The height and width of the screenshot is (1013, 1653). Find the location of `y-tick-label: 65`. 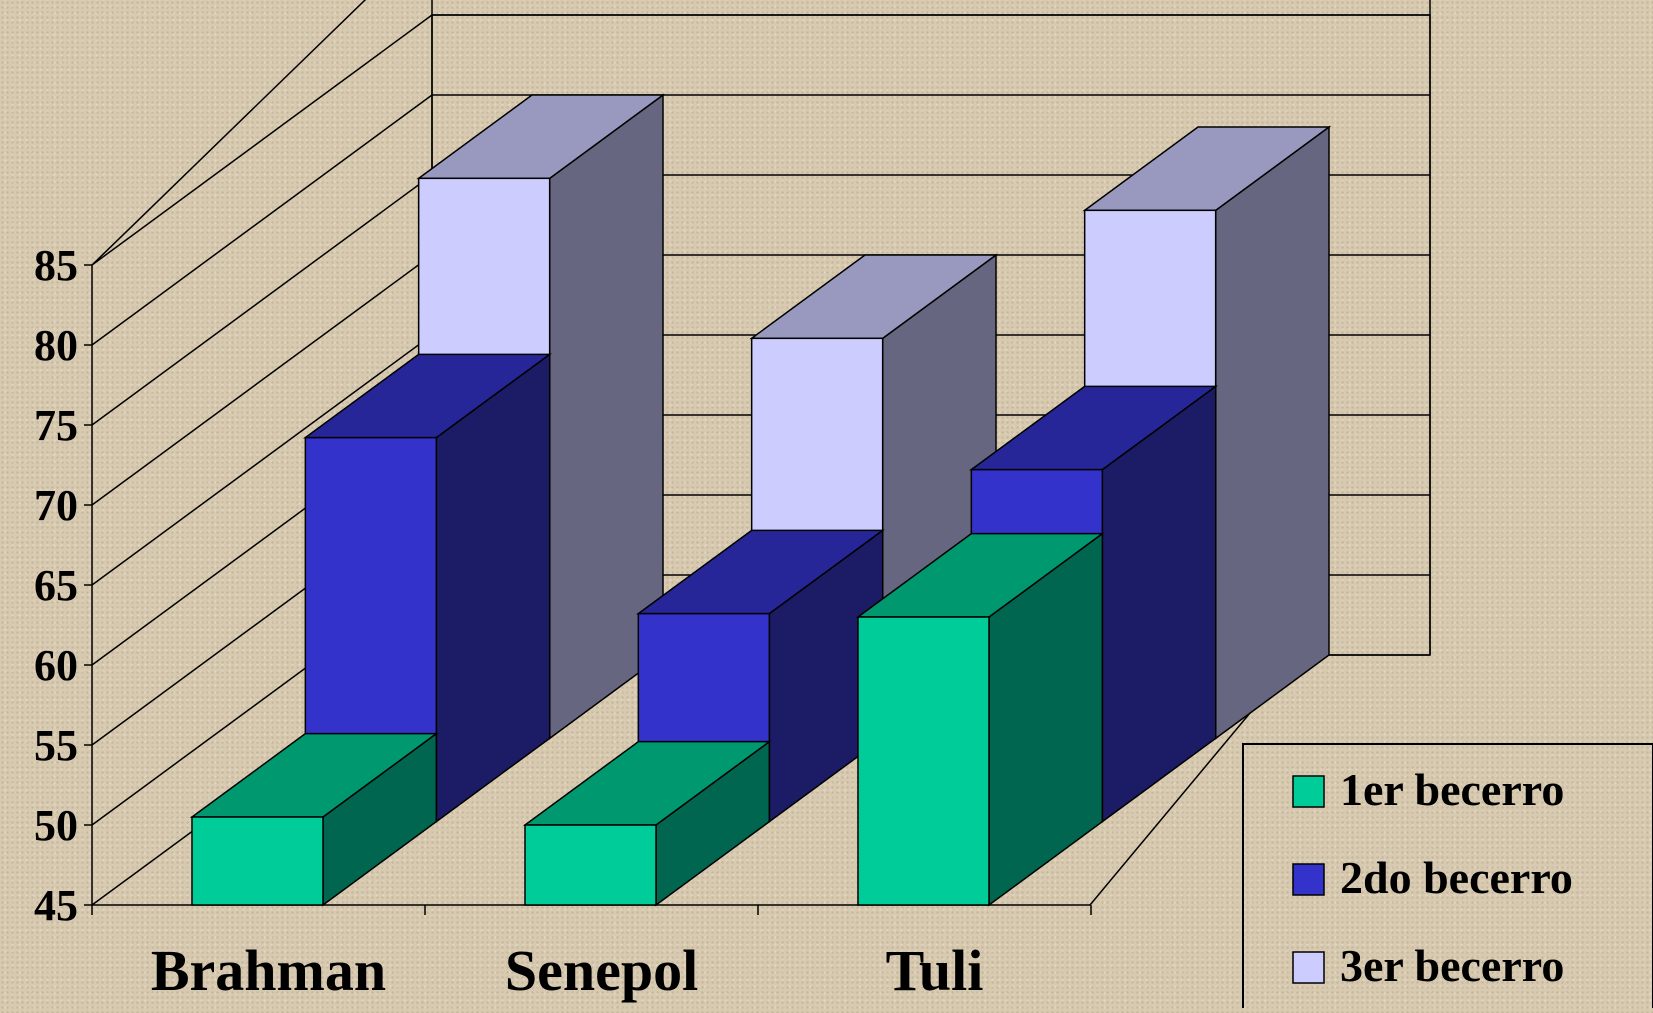

y-tick-label: 65 is located at coordinates (56, 585).